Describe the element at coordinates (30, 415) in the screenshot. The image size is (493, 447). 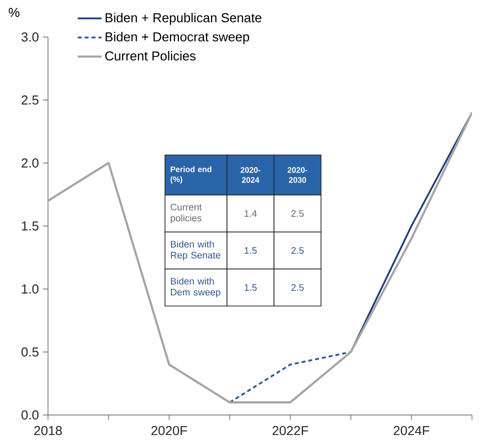
I see `y-tick-label: 0.0` at that location.